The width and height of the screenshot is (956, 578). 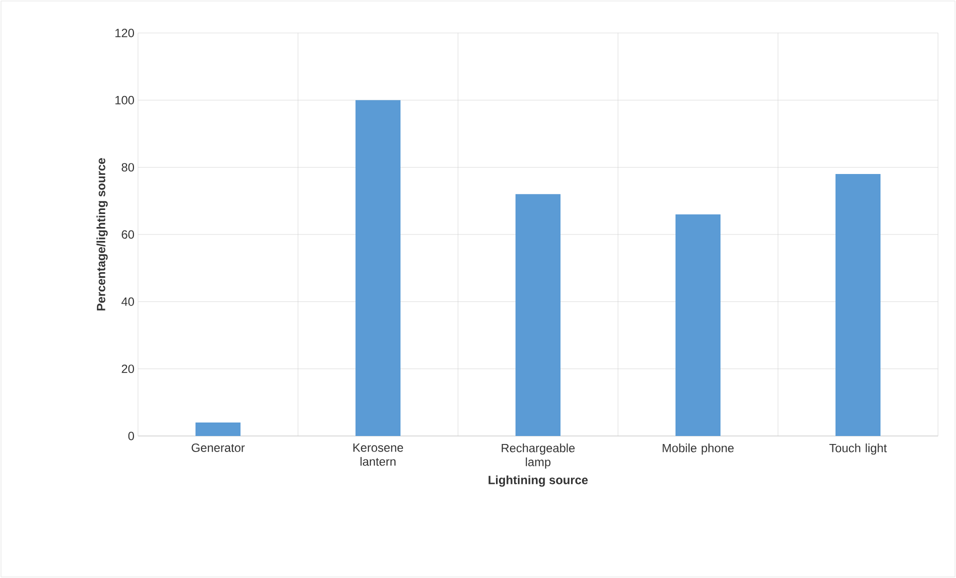 I want to click on x-tick-label: Generator, so click(x=218, y=448).